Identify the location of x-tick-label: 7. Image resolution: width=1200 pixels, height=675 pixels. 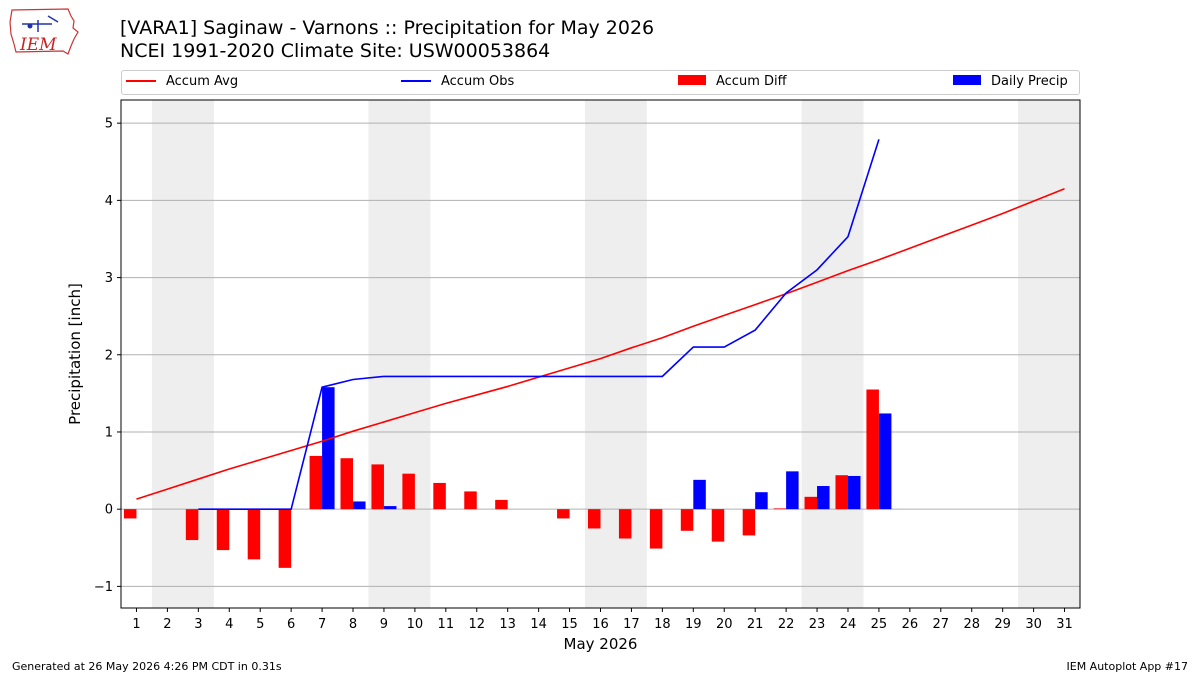
(322, 624).